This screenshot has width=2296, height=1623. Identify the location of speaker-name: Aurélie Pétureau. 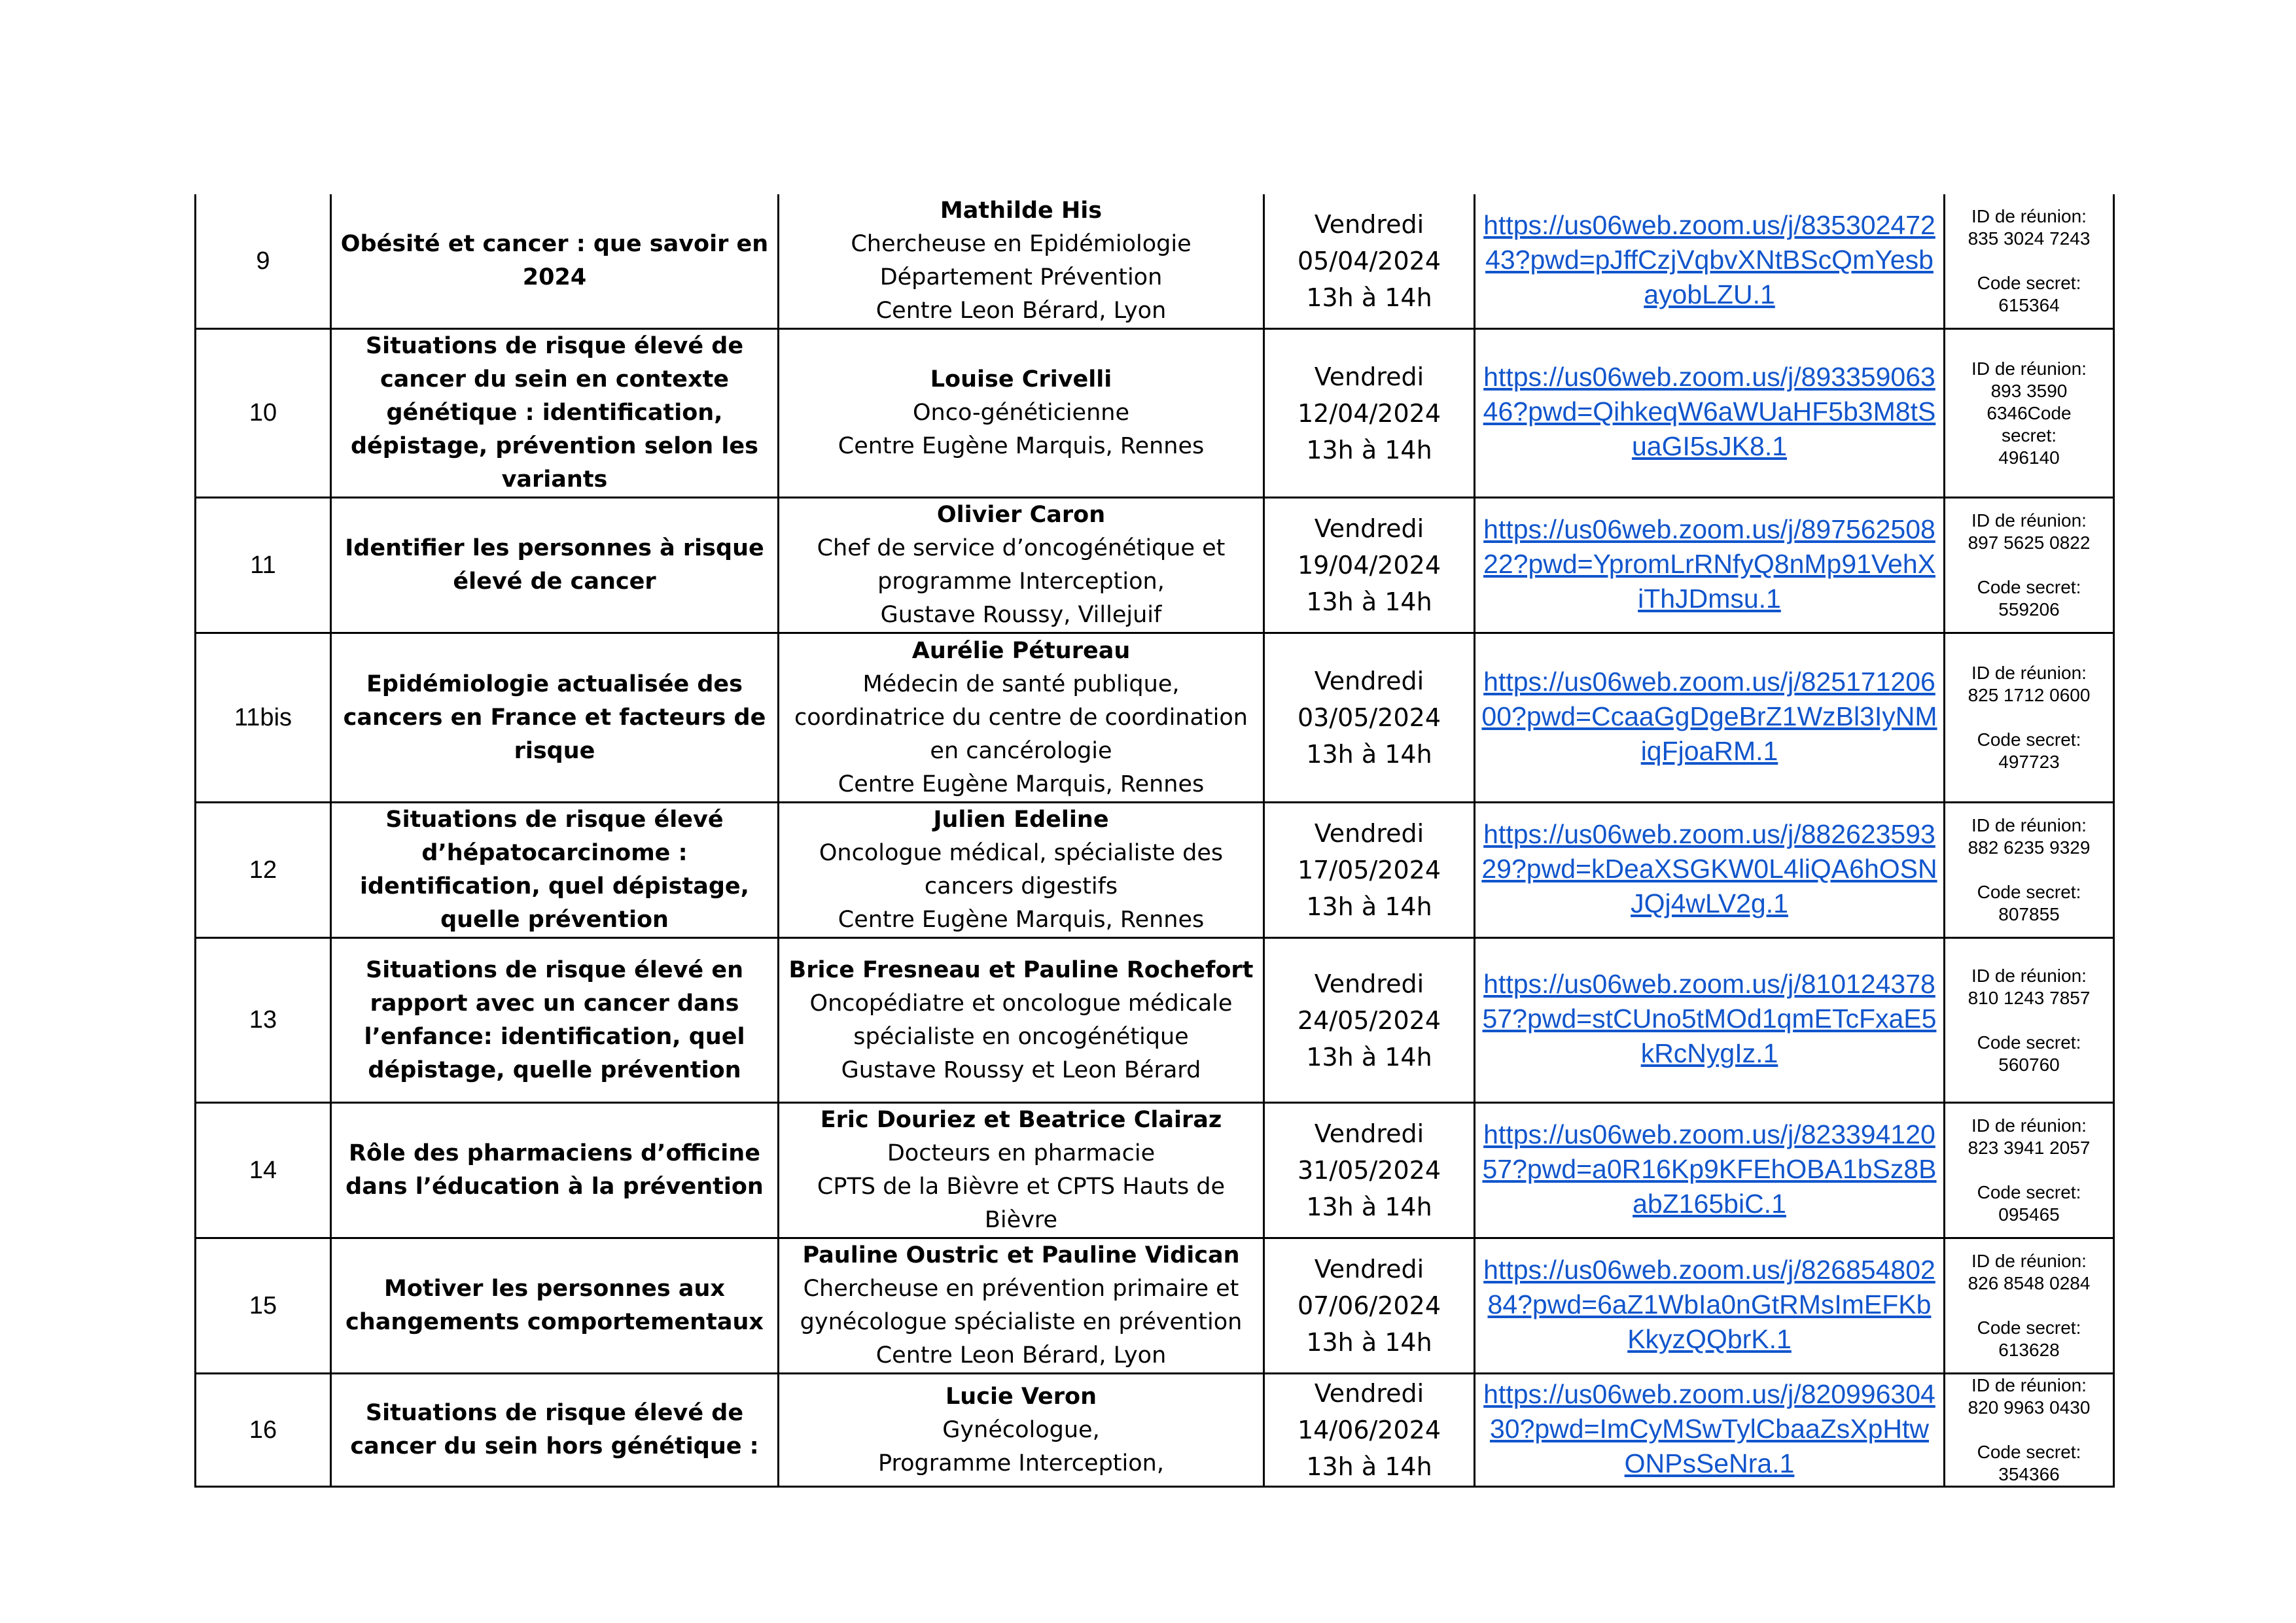
(1021, 650).